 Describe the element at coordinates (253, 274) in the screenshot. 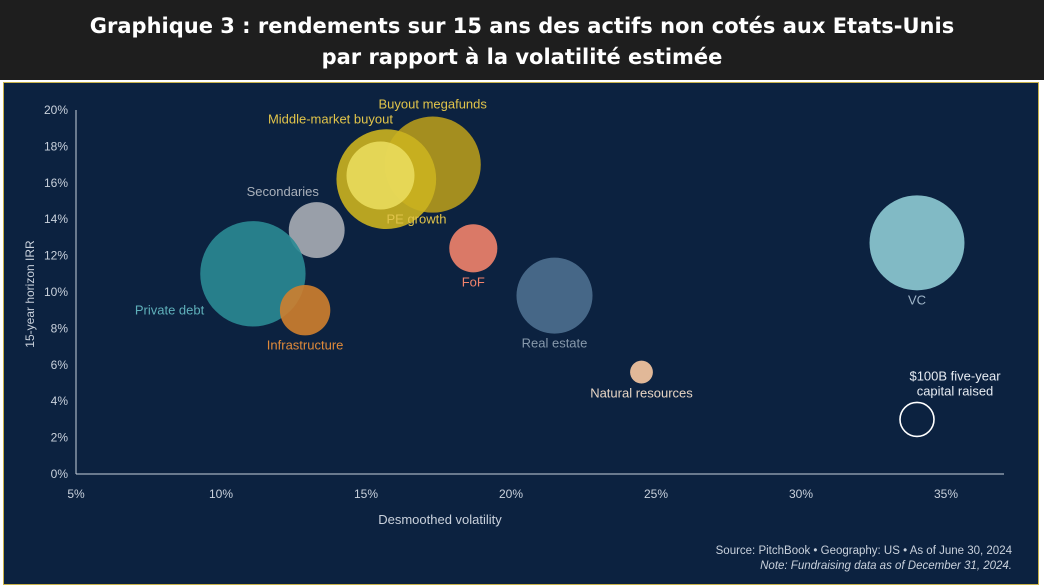

I see `bubble-private-debt` at that location.